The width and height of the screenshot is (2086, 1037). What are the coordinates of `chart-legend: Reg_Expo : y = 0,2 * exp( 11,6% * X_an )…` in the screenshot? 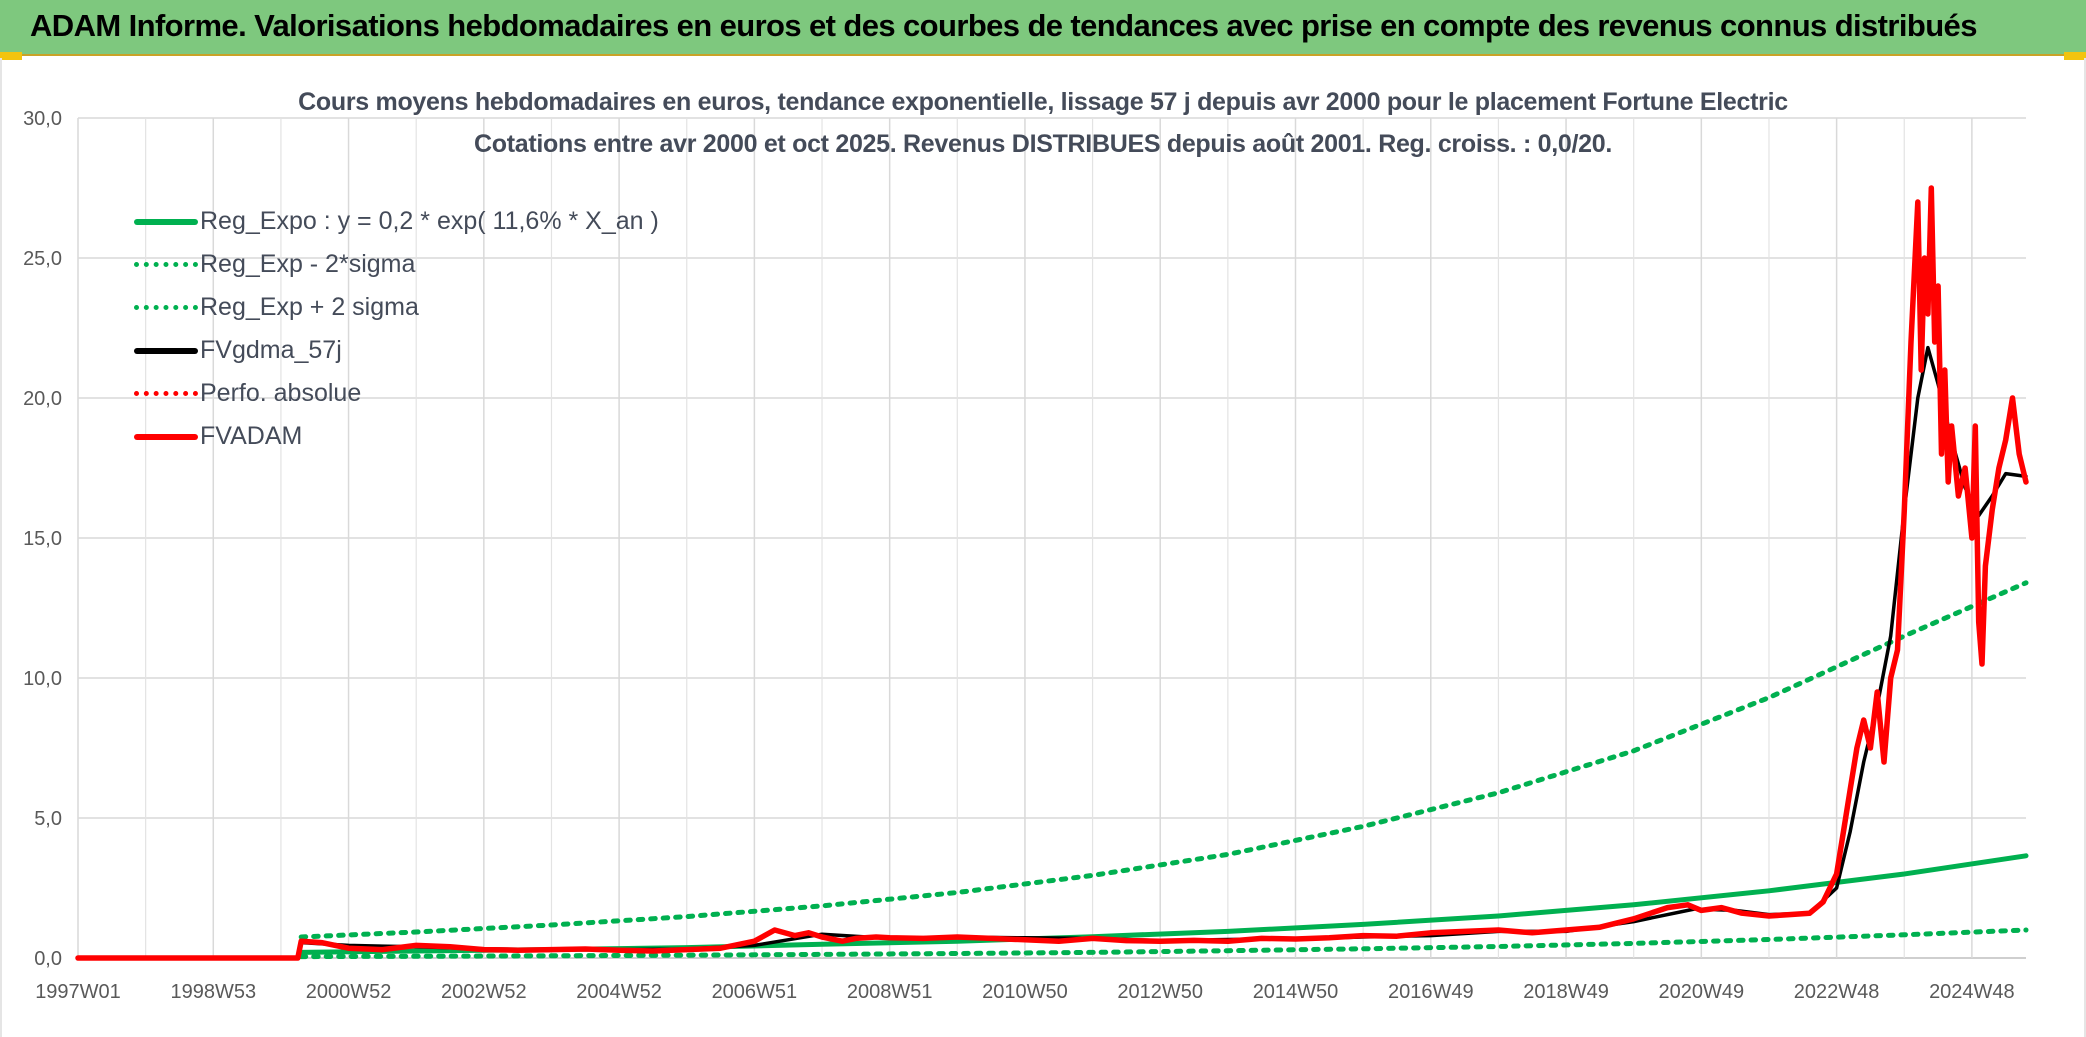 It's located at (396, 329).